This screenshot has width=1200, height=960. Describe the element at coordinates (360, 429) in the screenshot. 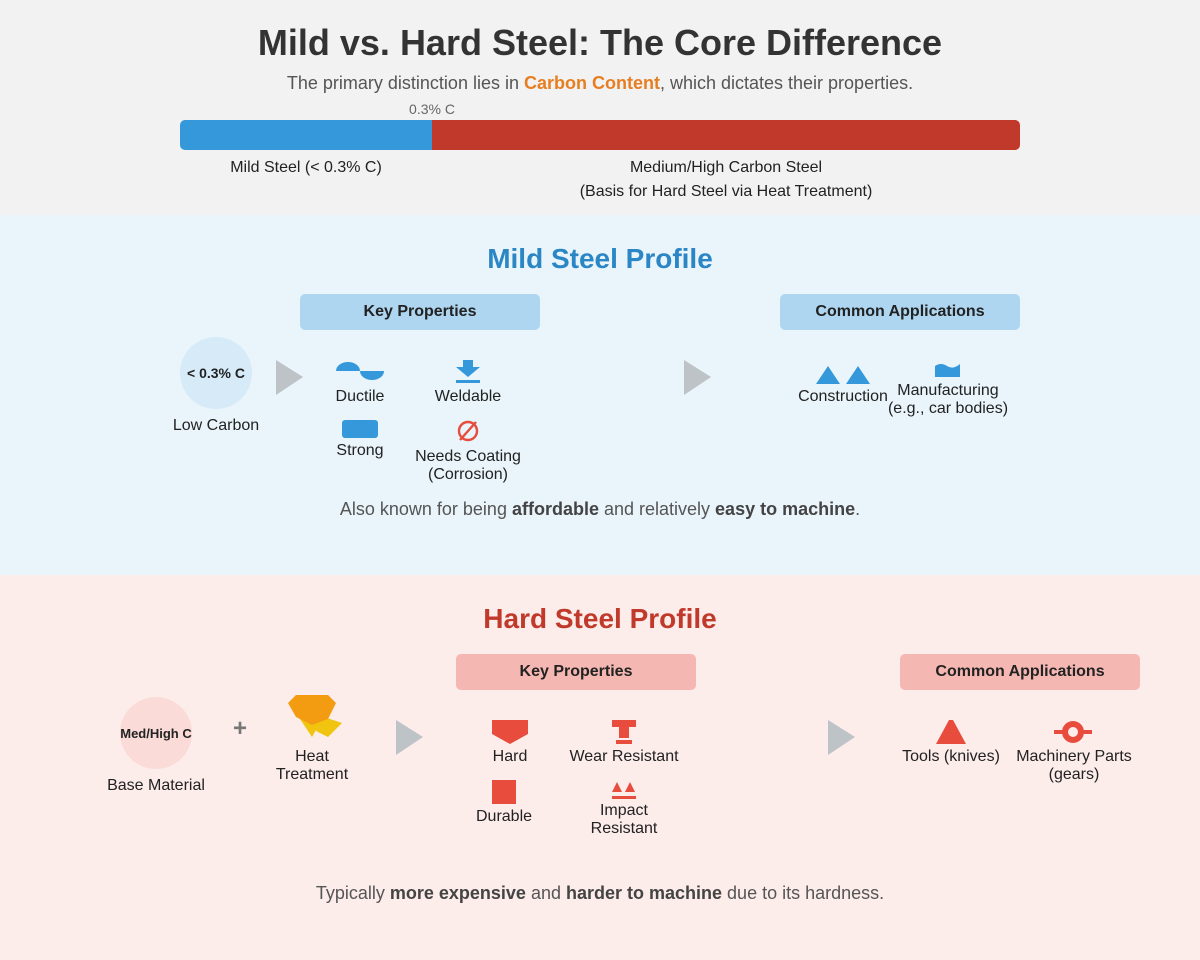

I see `strong-block-icon` at that location.